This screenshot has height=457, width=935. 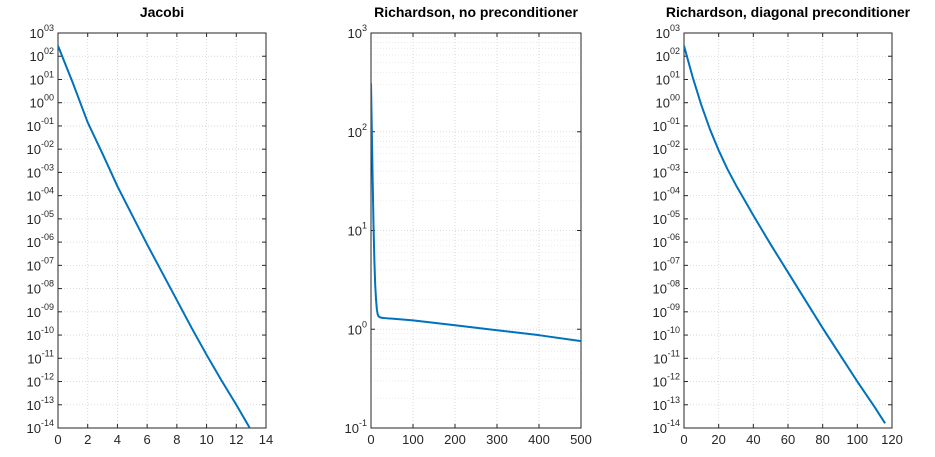 What do you see at coordinates (87, 439) in the screenshot?
I see `x-tick-label: 2` at bounding box center [87, 439].